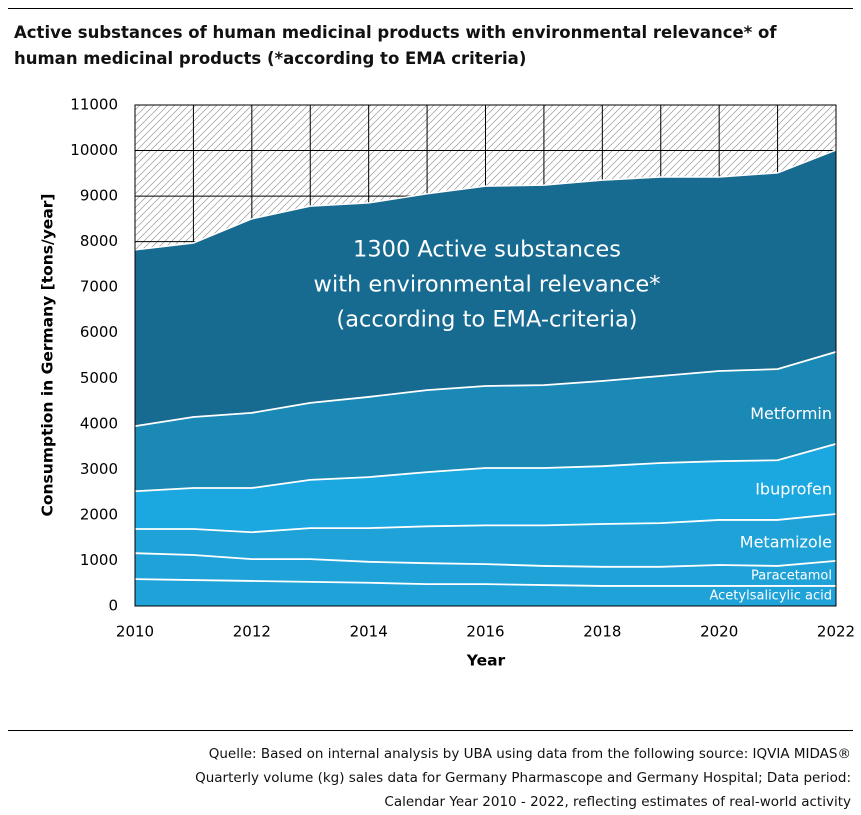 This screenshot has width=861, height=815. I want to click on y-tick-label: 5000, so click(99, 378).